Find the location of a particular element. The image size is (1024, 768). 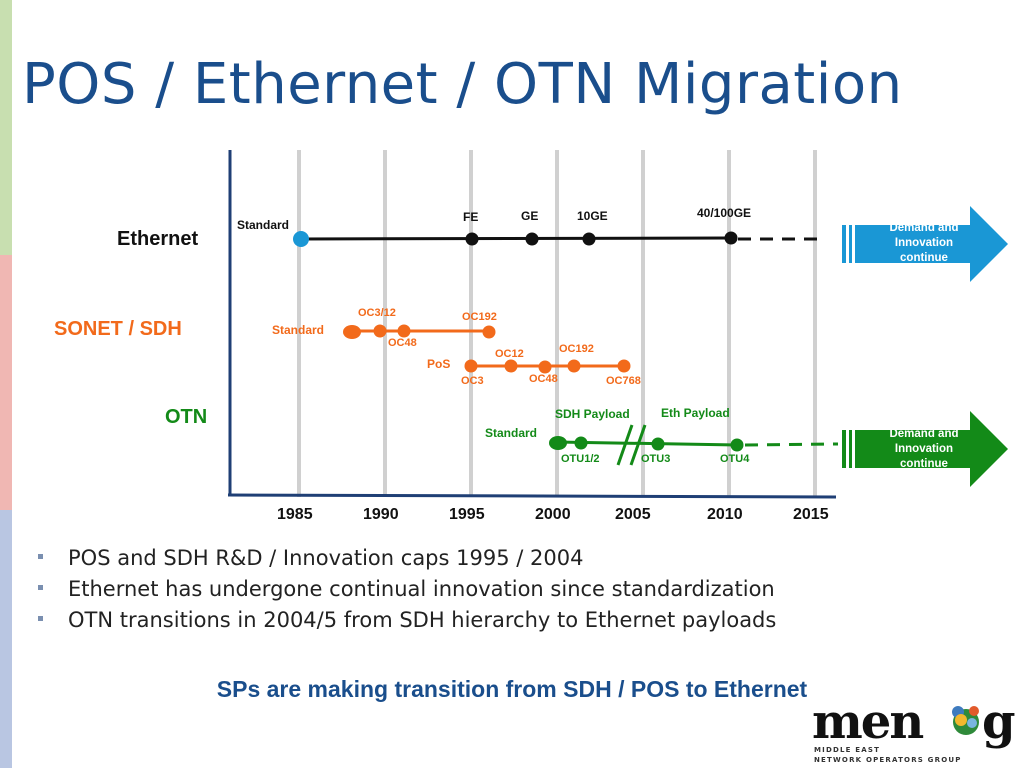

ethernet-standard-label: Standard is located at coordinates (263, 225).